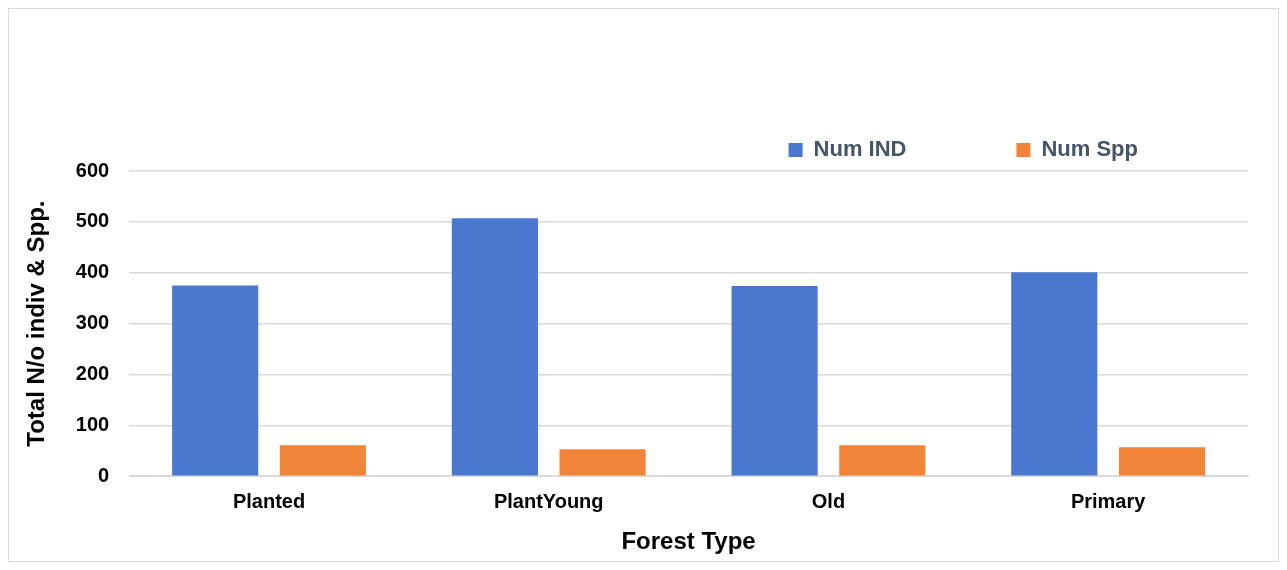  What do you see at coordinates (92, 423) in the screenshot?
I see `y-tick-label: 100` at bounding box center [92, 423].